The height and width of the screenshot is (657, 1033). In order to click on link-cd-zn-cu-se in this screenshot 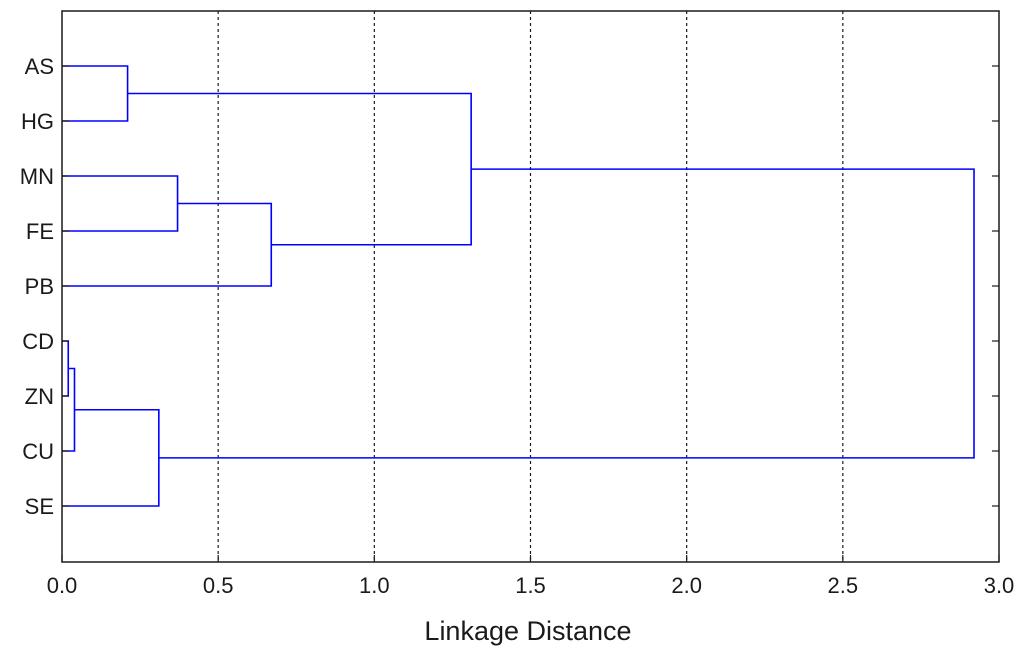, I will do `click(111, 457)`.